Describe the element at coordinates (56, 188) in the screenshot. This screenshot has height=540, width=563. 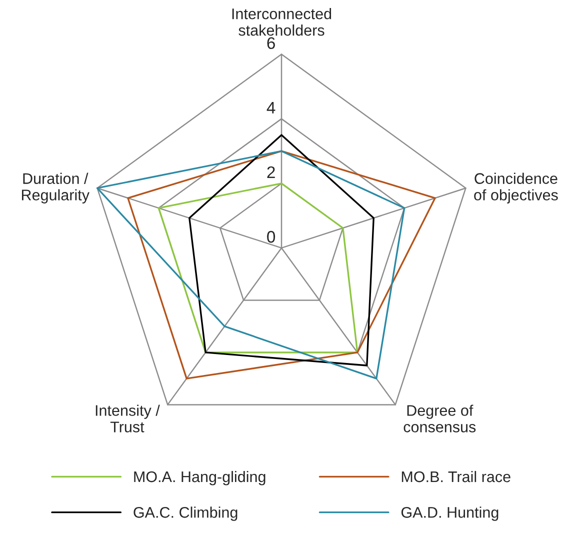
I see `spoke-label: Duration / Regularity` at that location.